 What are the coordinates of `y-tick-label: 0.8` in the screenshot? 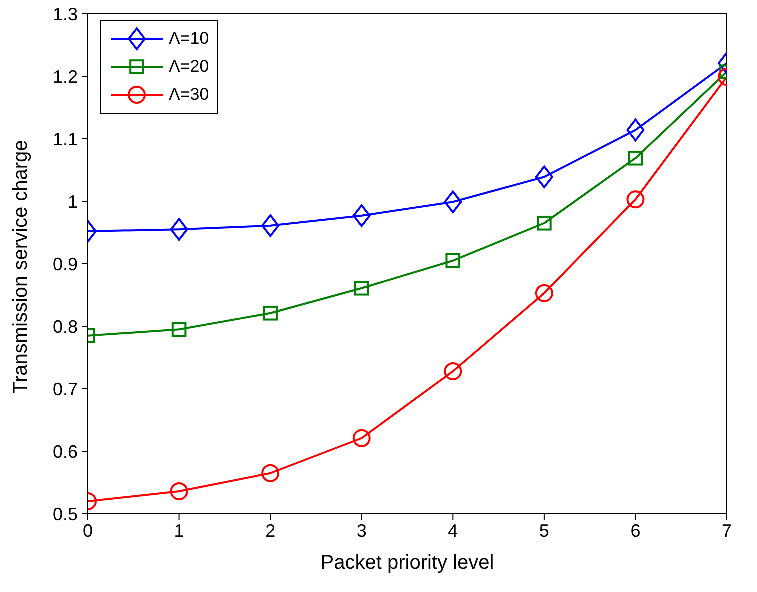 It's located at (65, 326).